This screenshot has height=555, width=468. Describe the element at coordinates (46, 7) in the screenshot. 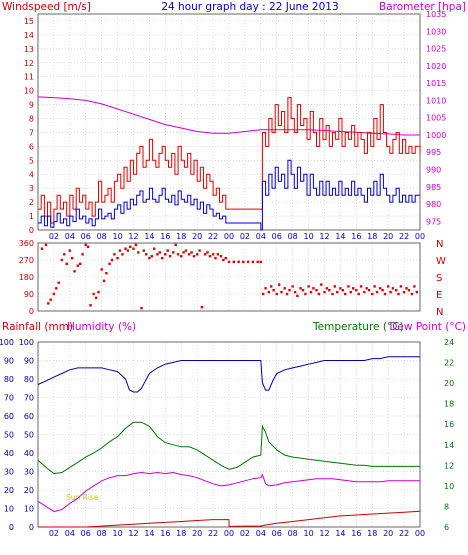

I see `windspeed-axis-label: Windspeed [m/s]` at that location.